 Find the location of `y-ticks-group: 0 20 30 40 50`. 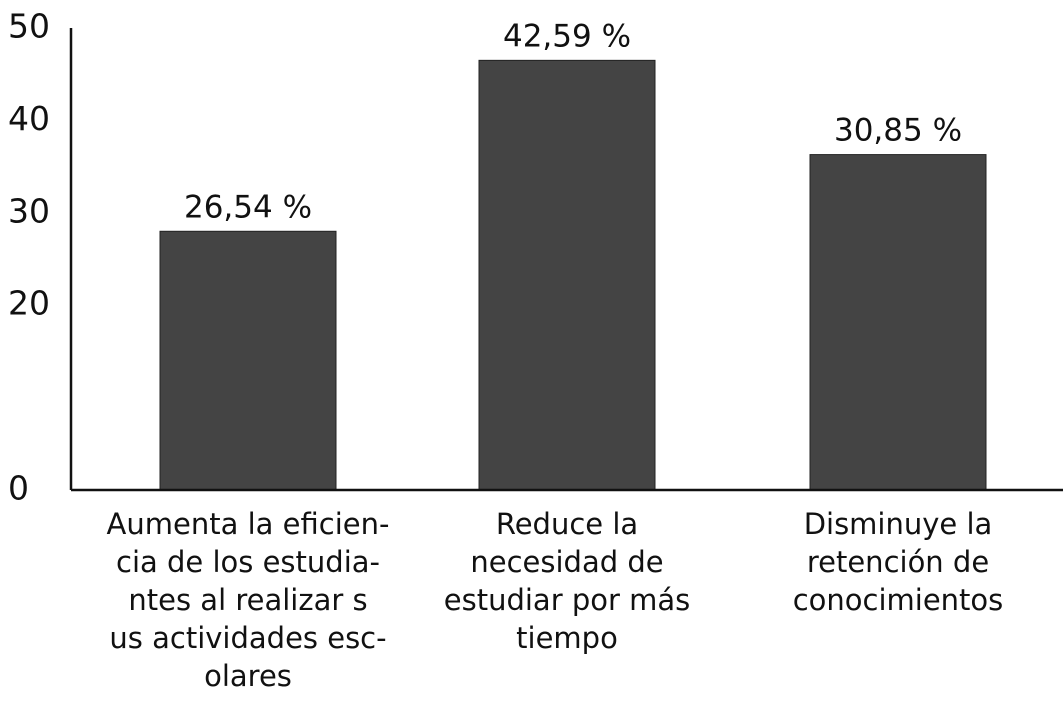

y-ticks-group: 0 20 30 40 50 is located at coordinates (29, 257).